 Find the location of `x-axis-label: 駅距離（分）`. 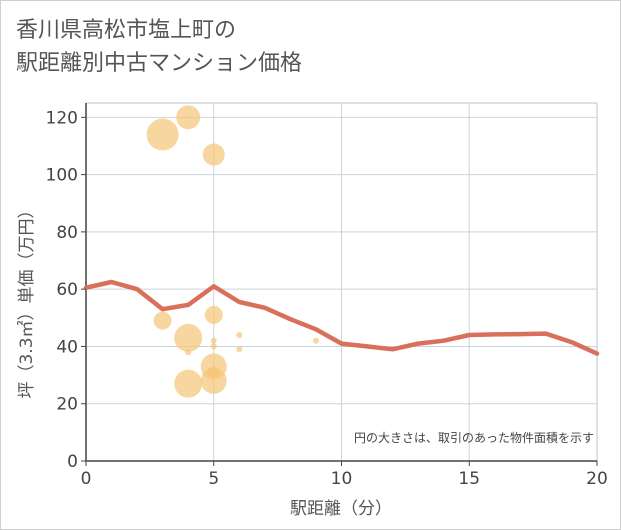

x-axis-label: 駅距離（分） is located at coordinates (341, 509).